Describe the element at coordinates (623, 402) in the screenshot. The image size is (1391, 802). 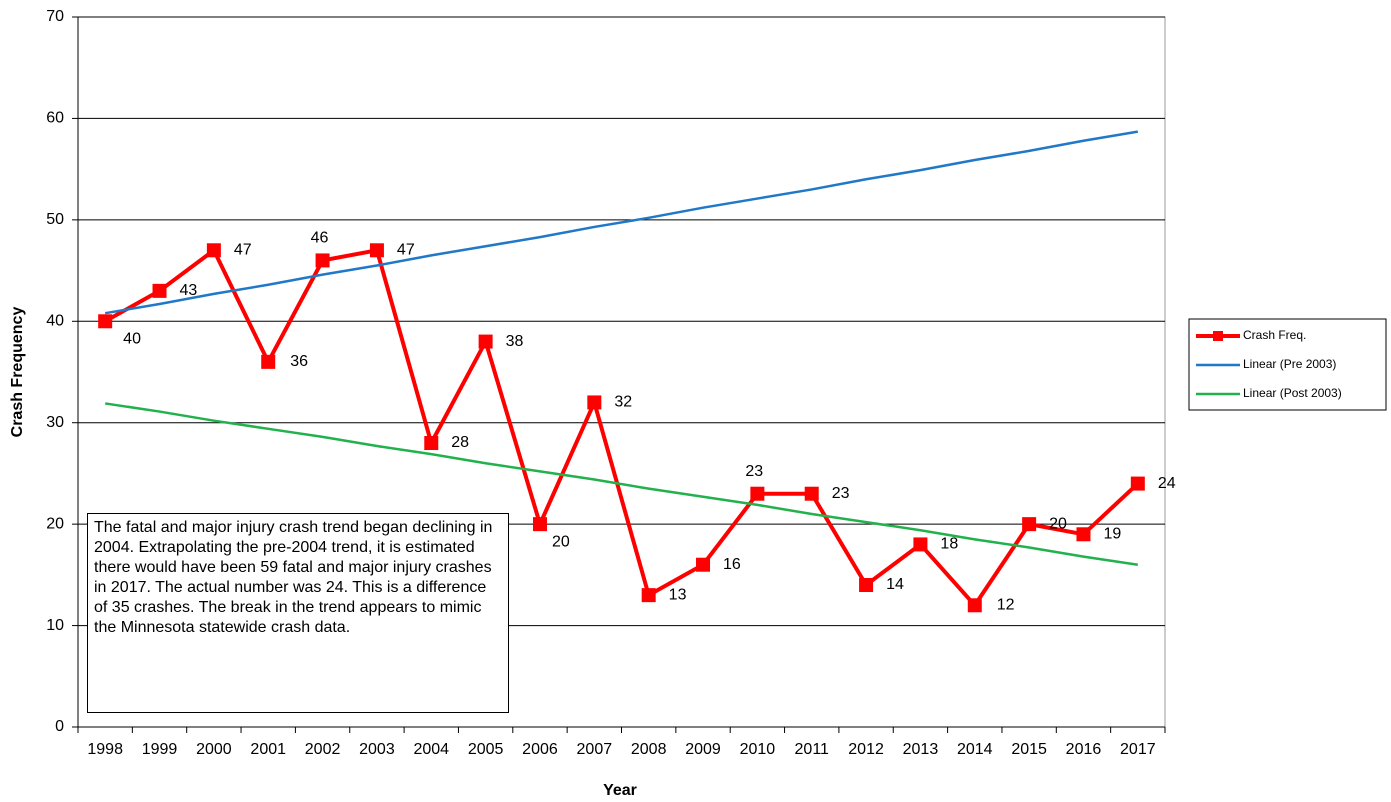
I see `data-label: 32` at that location.